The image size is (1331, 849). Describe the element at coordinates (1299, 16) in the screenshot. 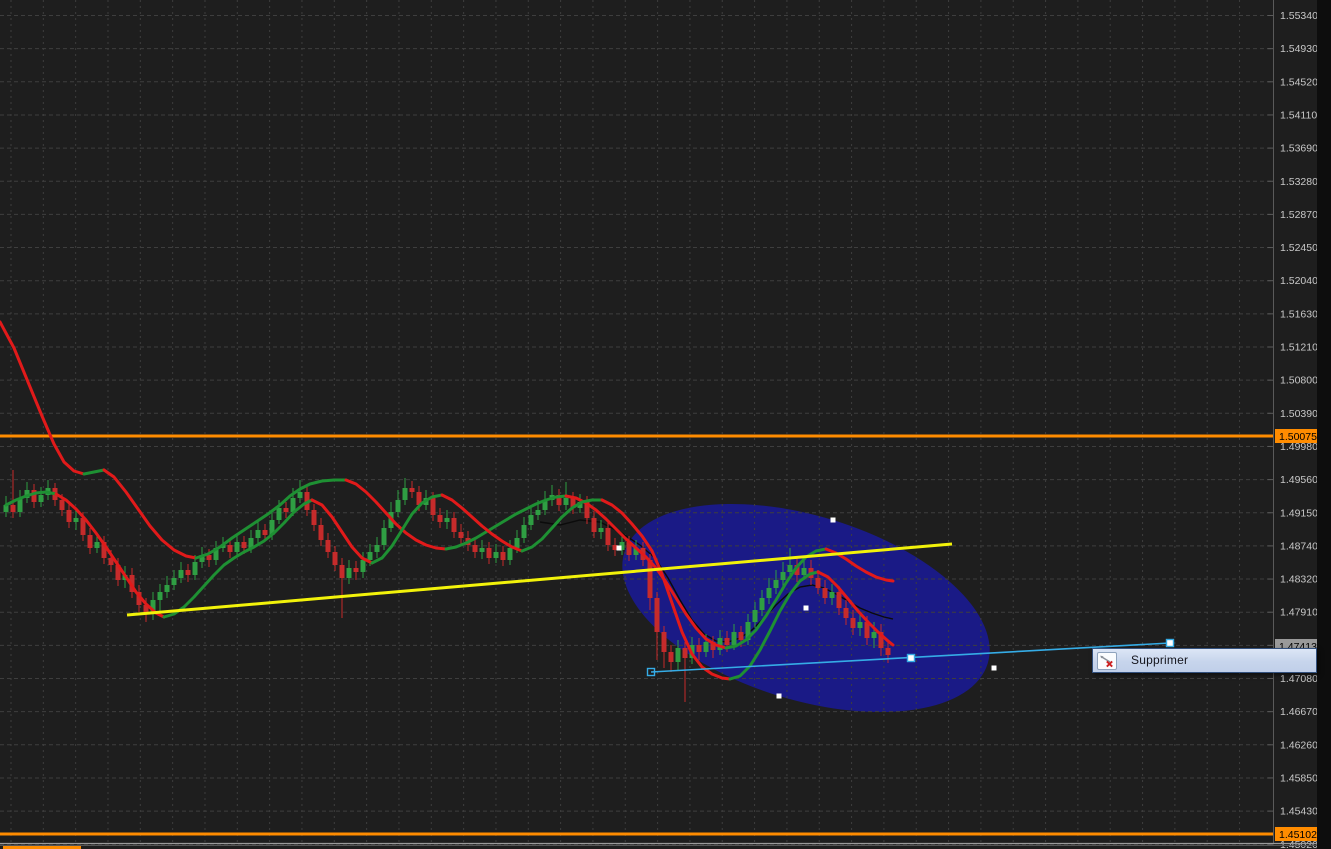

I see `axis-price-label: 1.55340` at that location.